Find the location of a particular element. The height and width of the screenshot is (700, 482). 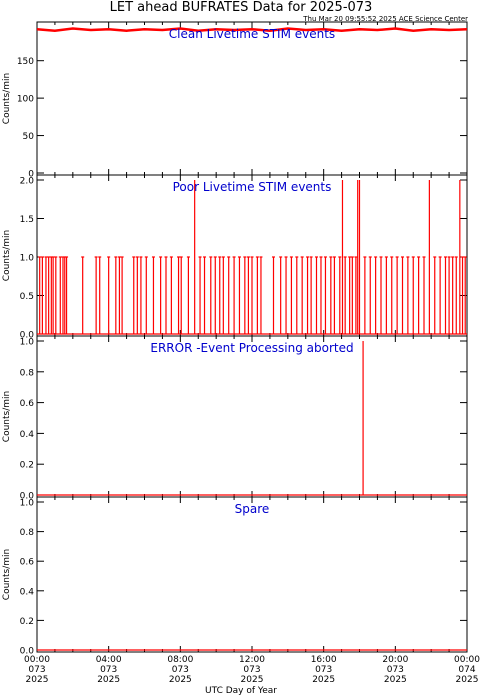

x-tick-label-time: 12:00 is located at coordinates (252, 660).